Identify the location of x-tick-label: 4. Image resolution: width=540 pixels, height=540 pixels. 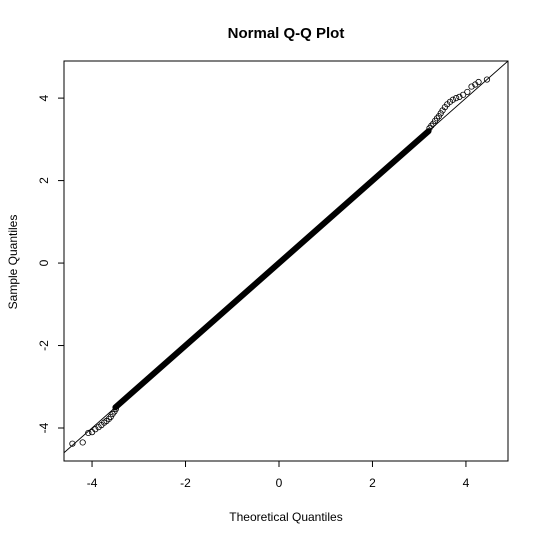
(466, 483).